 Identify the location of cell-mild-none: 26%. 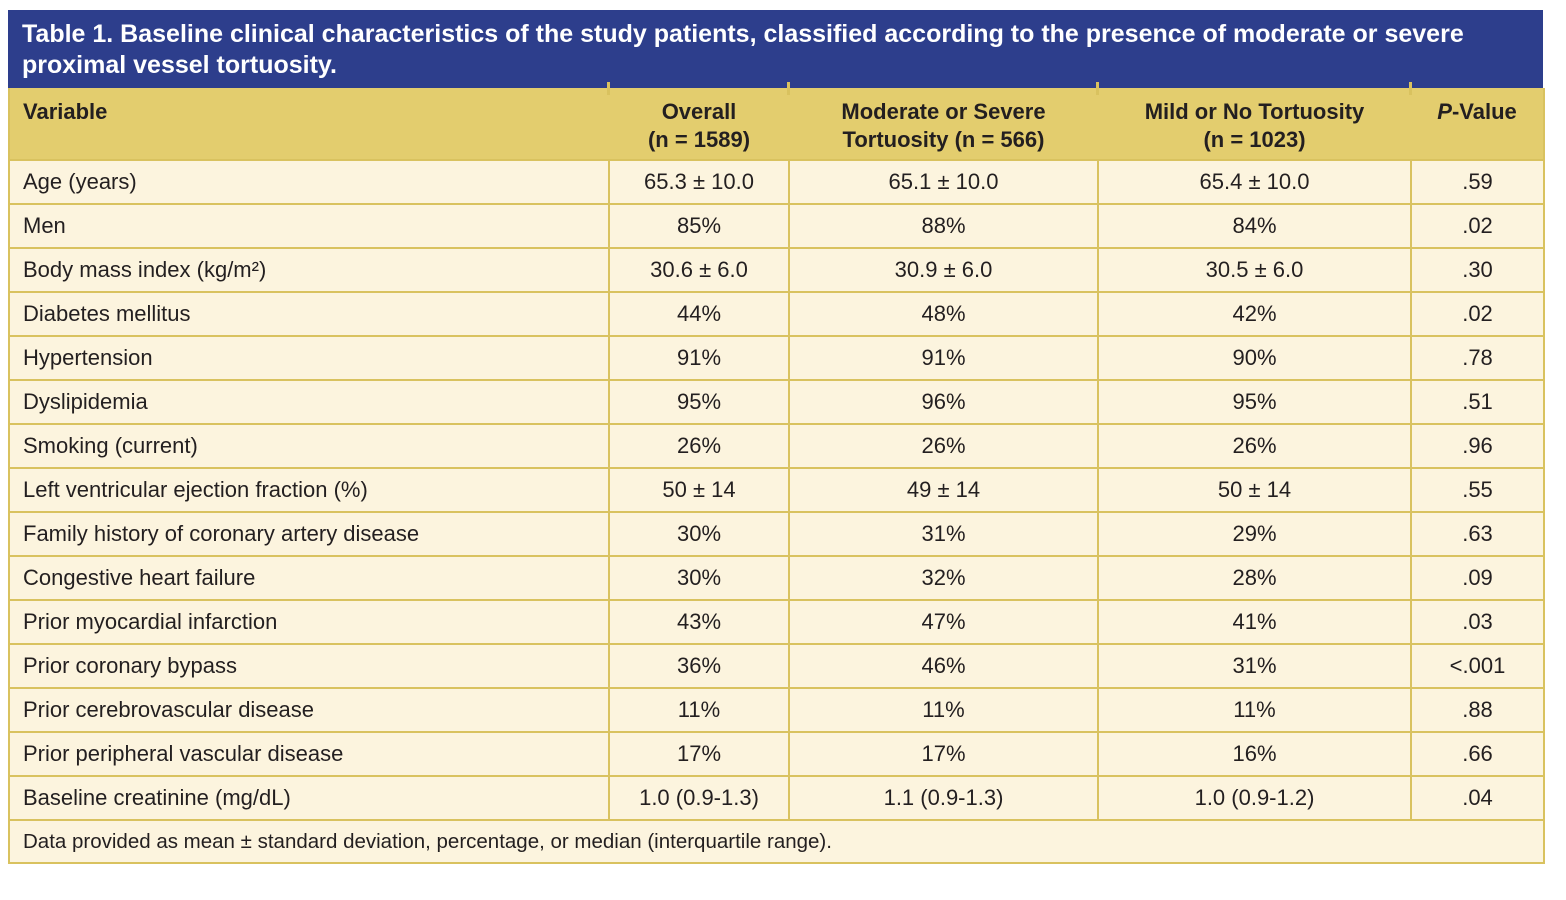
(1254, 446).